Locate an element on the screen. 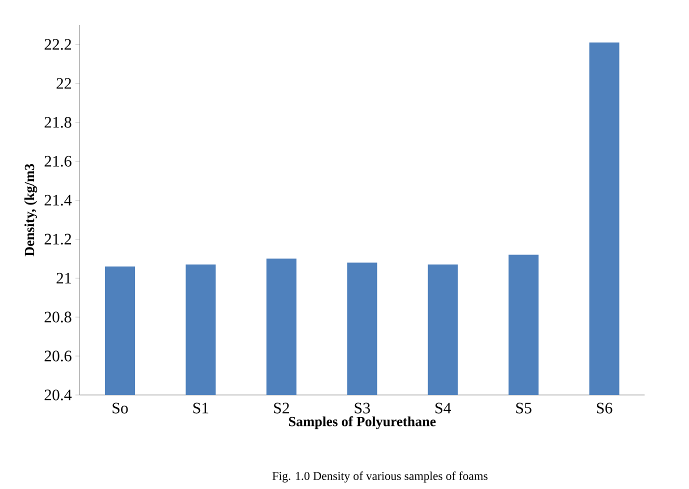  y-tick-label: 20.8 is located at coordinates (58, 317).